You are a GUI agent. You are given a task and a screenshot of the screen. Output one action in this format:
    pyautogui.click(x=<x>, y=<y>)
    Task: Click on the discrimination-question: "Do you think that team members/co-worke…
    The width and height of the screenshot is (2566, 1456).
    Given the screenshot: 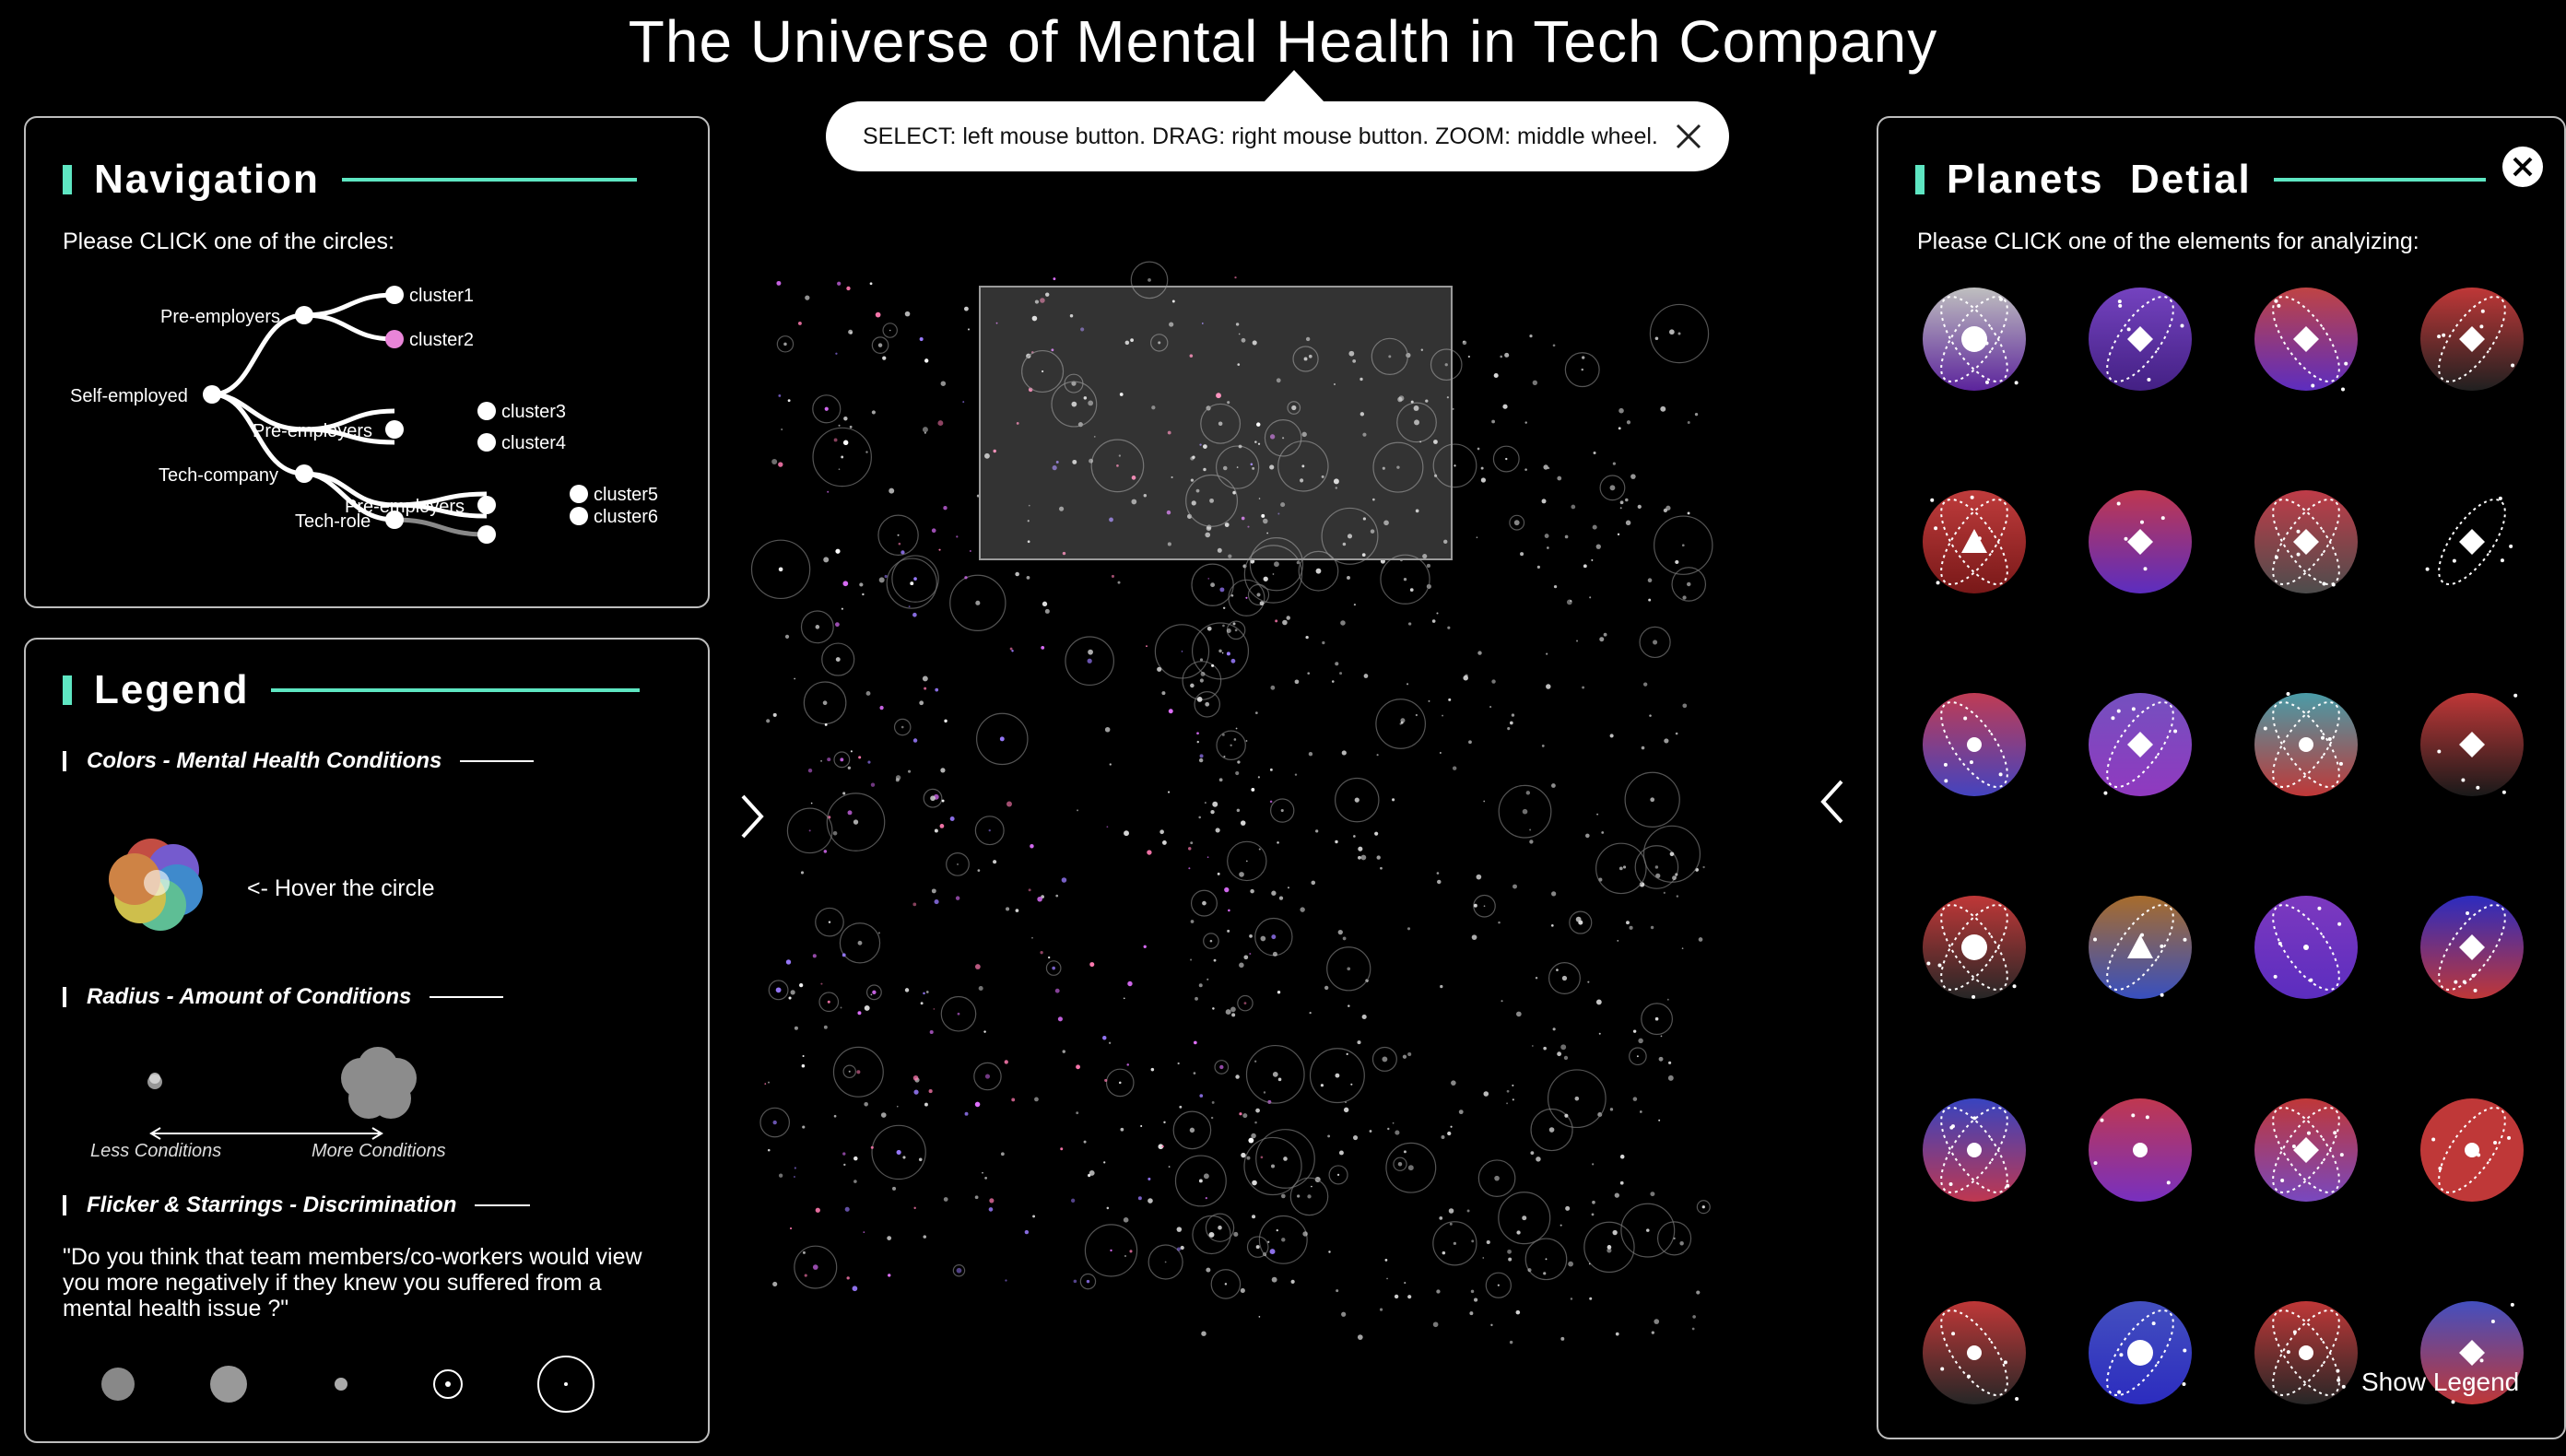 What is the action you would take?
    pyautogui.click(x=352, y=1282)
    